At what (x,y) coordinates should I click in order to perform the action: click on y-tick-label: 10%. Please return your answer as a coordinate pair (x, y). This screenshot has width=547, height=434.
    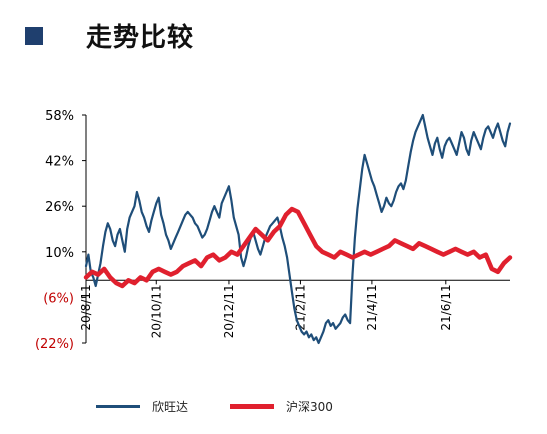
    Looking at the image, I should click on (59, 253).